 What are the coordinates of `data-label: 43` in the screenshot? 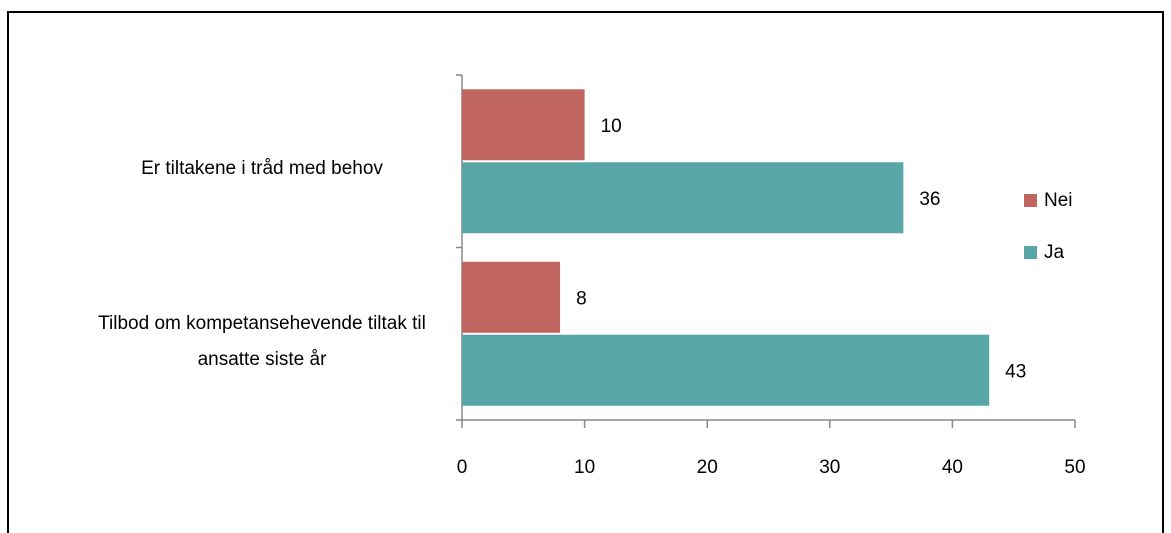 It's located at (1015, 371).